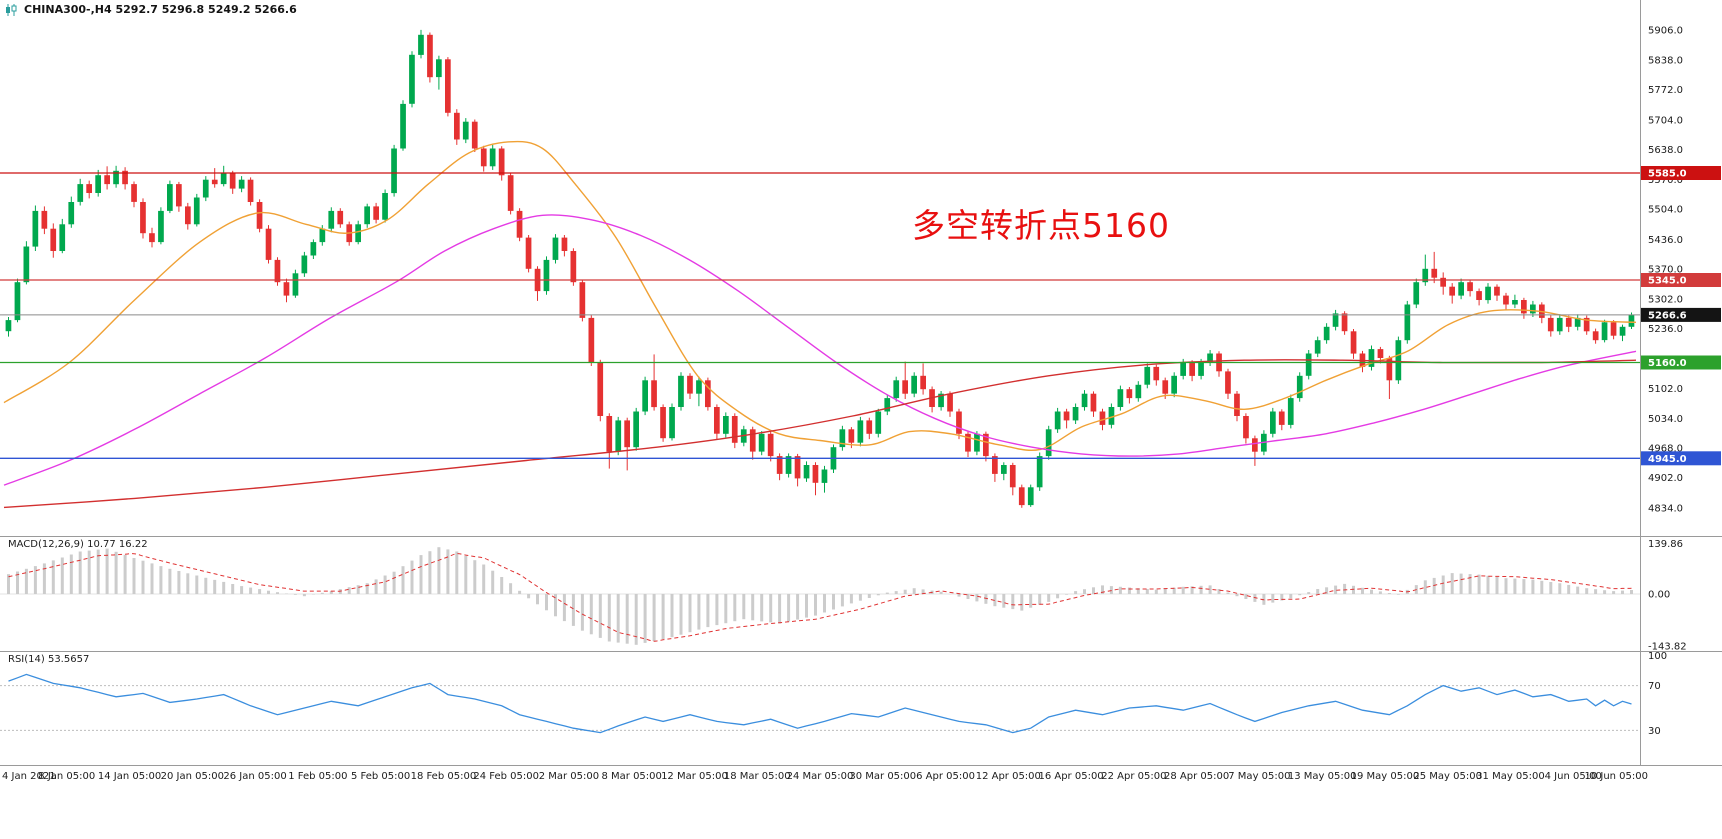  What do you see at coordinates (1654, 731) in the screenshot?
I see `rsi-axis-label: 30` at bounding box center [1654, 731].